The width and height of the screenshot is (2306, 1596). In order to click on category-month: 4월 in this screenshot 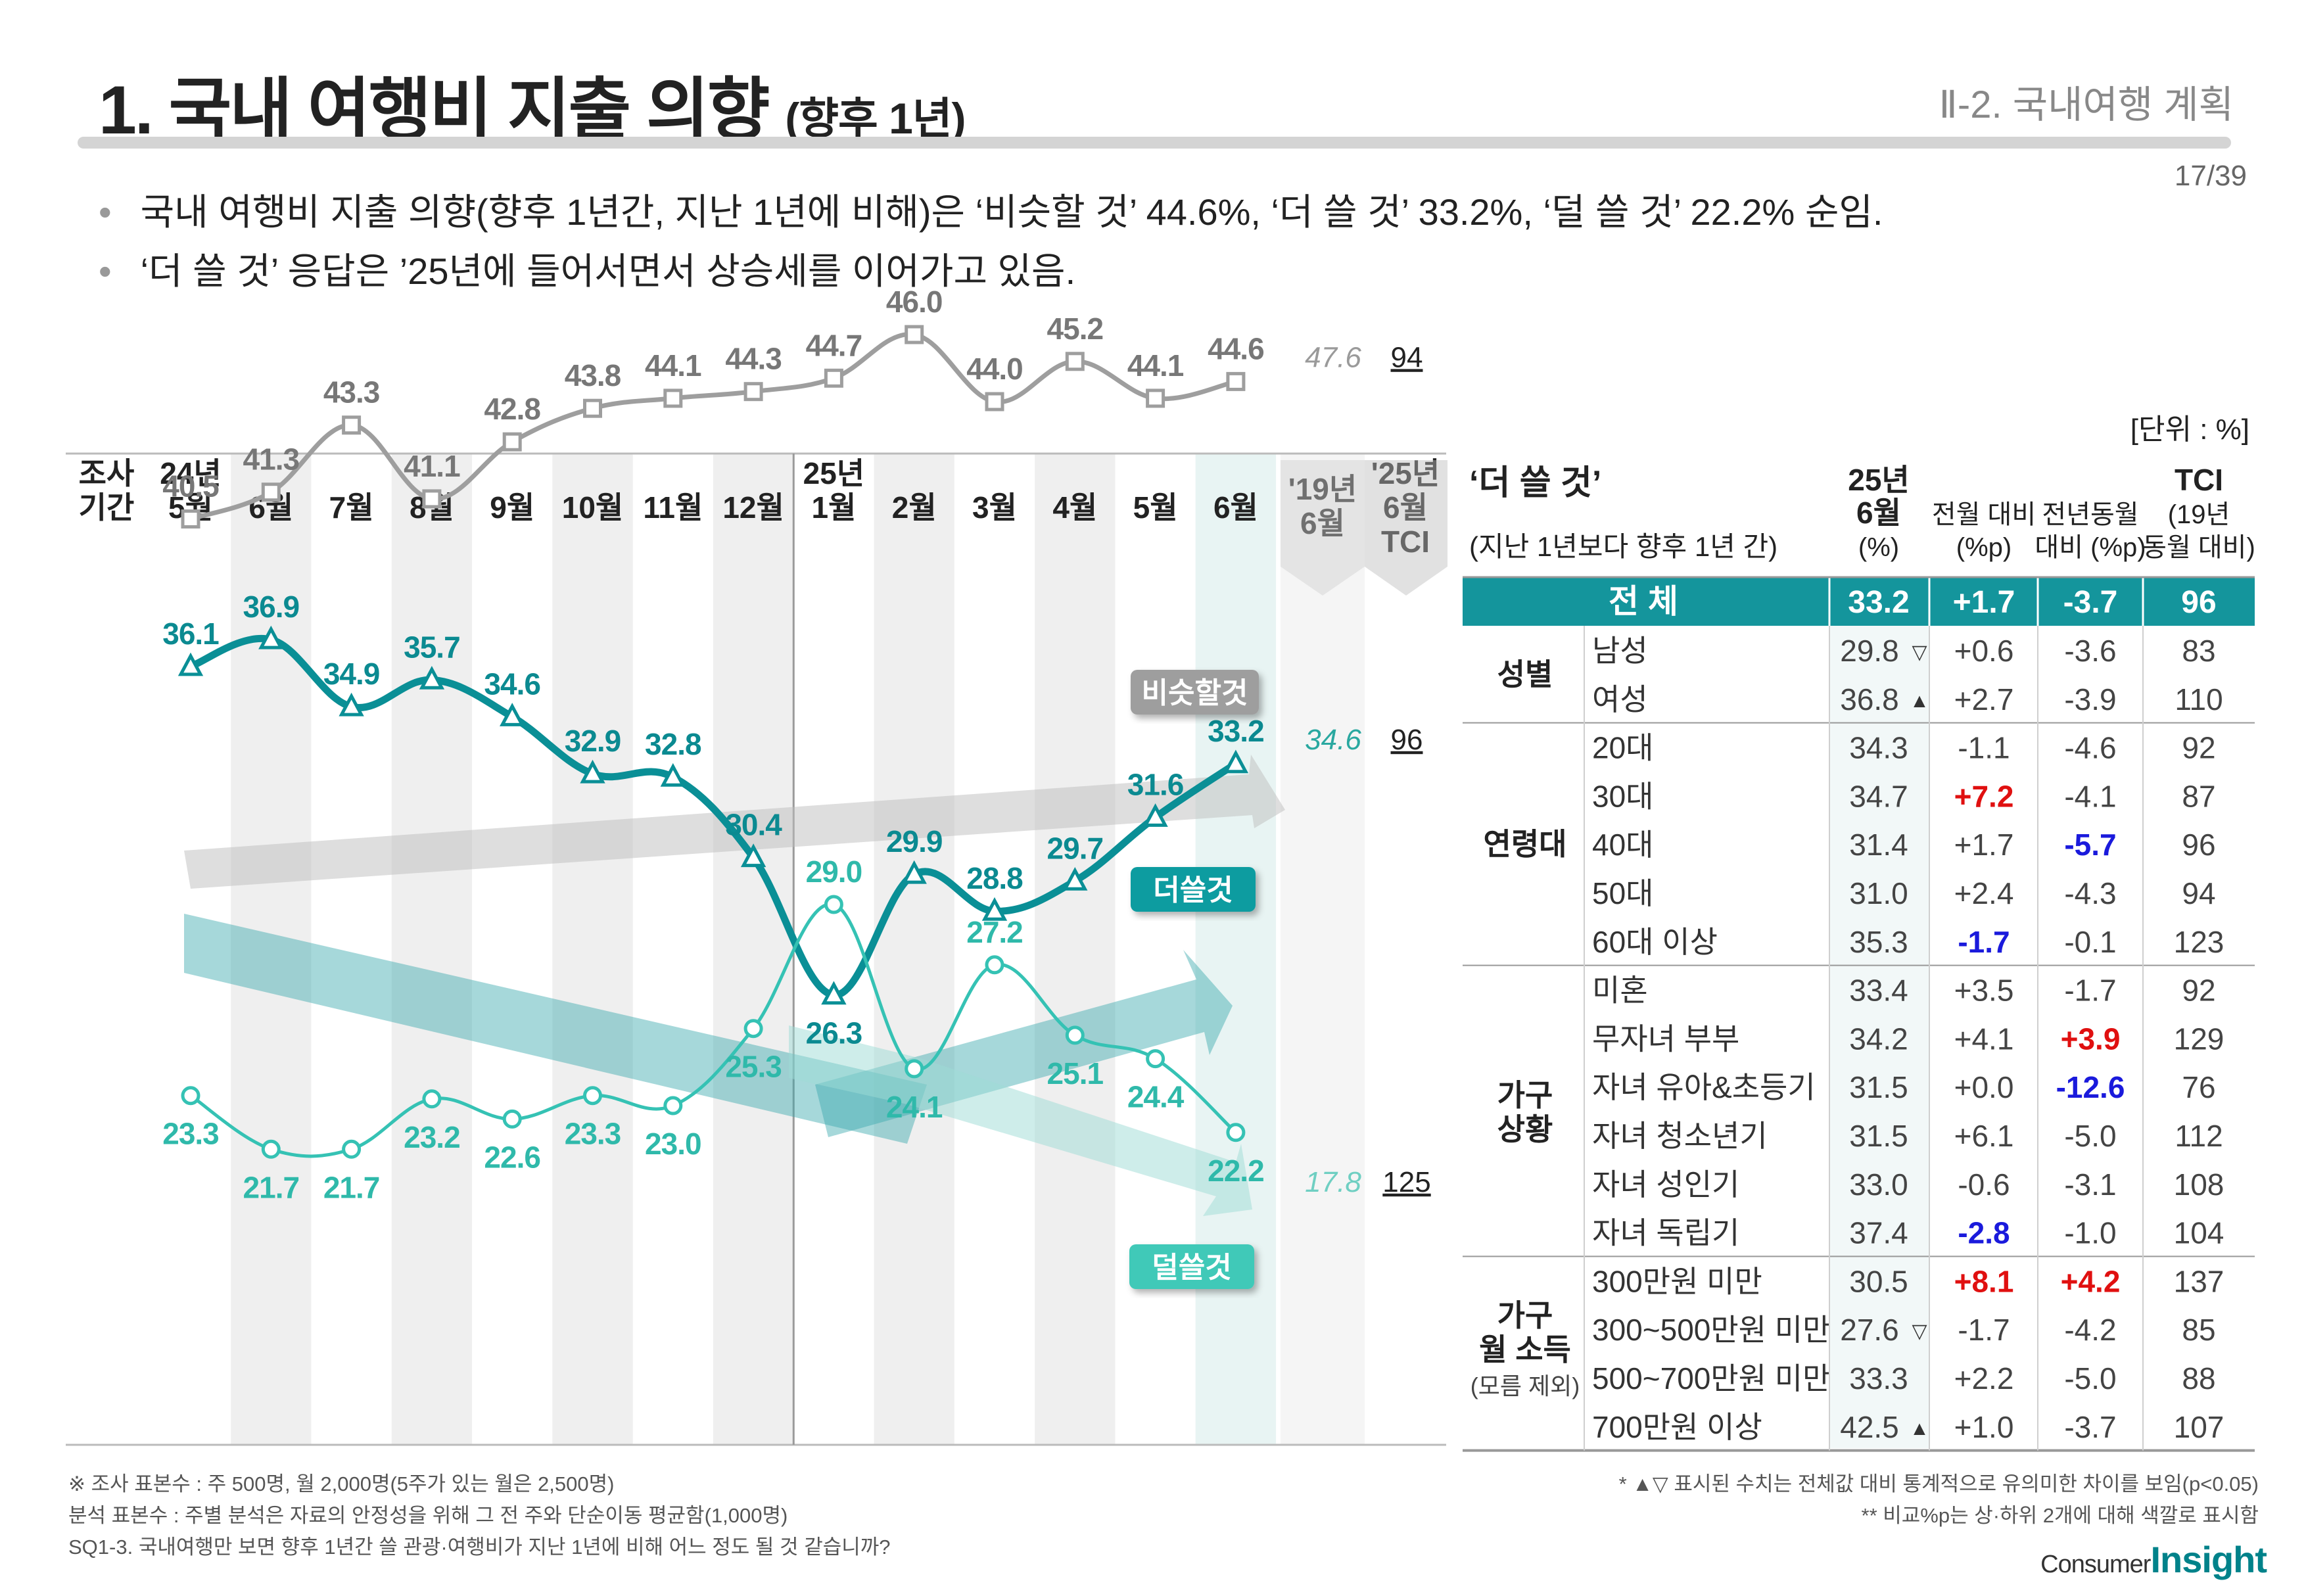, I will do `click(1074, 507)`.